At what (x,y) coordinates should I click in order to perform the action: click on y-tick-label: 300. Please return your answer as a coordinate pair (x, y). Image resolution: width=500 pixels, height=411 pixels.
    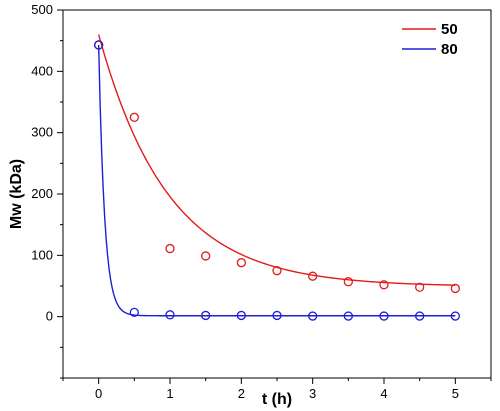
    Looking at the image, I should click on (42, 132).